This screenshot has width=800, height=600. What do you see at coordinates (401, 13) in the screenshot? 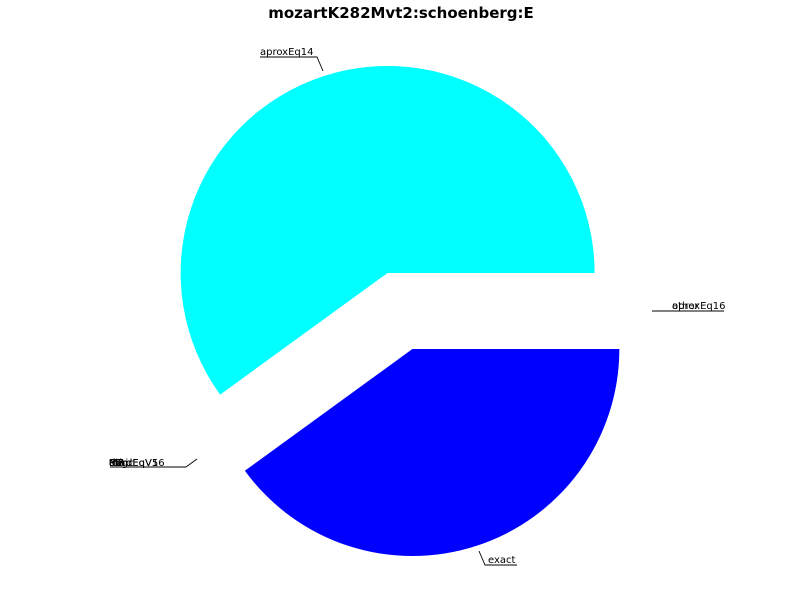
I see `chart-title: mozartK282Mvt2:schoenberg:E` at bounding box center [401, 13].